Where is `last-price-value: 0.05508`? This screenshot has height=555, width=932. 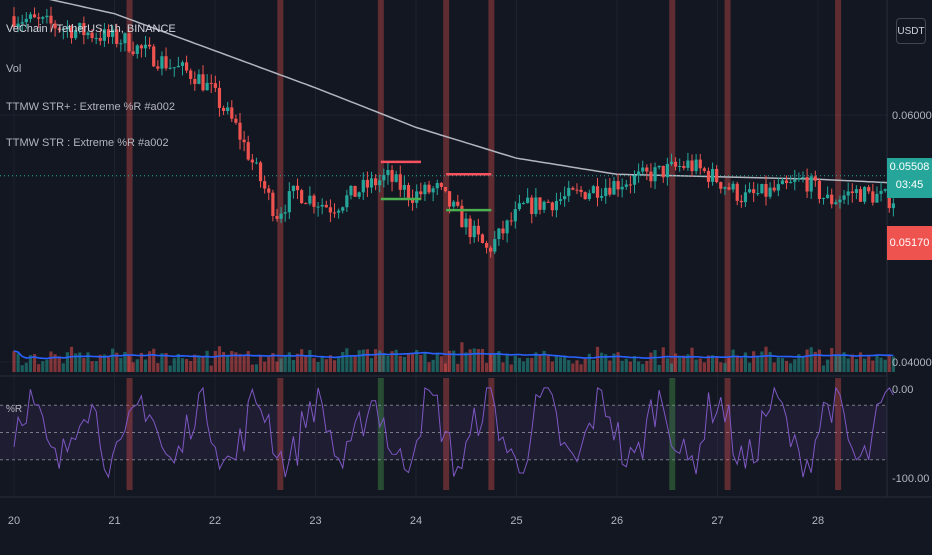
last-price-value: 0.05508 is located at coordinates (909, 167).